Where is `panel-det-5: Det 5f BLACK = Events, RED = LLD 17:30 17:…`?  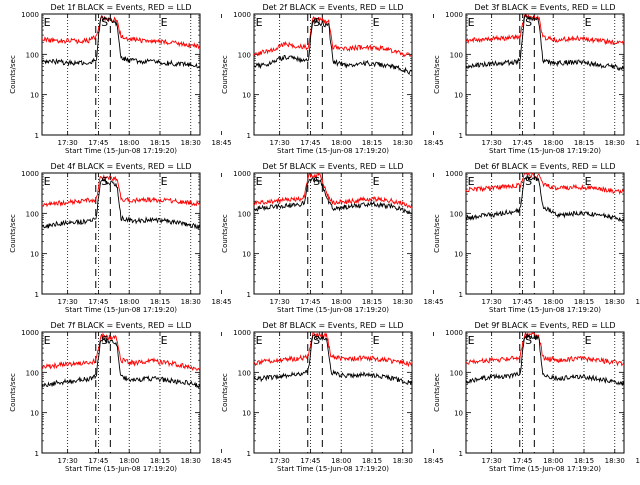
panel-det-5: Det 5f BLACK = Events, RED = LLD 17:30 17:… is located at coordinates (332, 238).